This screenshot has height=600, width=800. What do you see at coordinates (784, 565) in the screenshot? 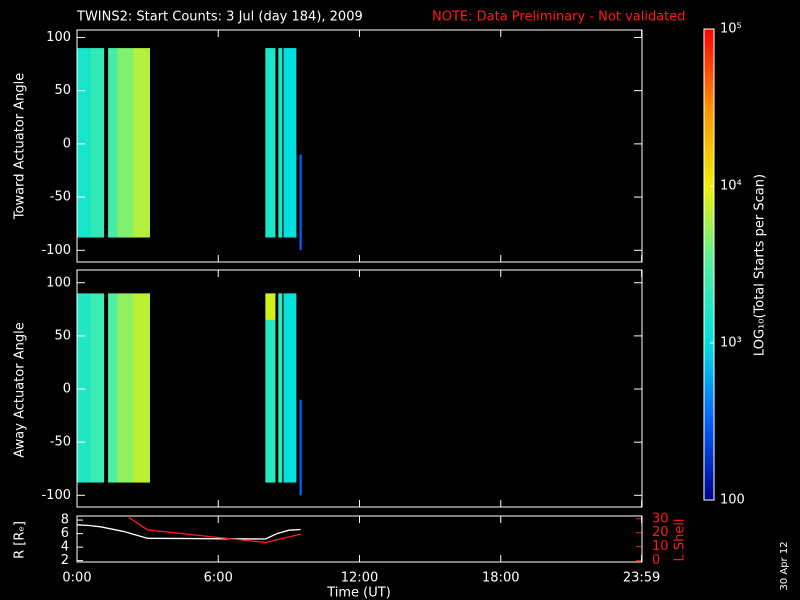
I see `date-stamp: 30 Apr 12` at bounding box center [784, 565].